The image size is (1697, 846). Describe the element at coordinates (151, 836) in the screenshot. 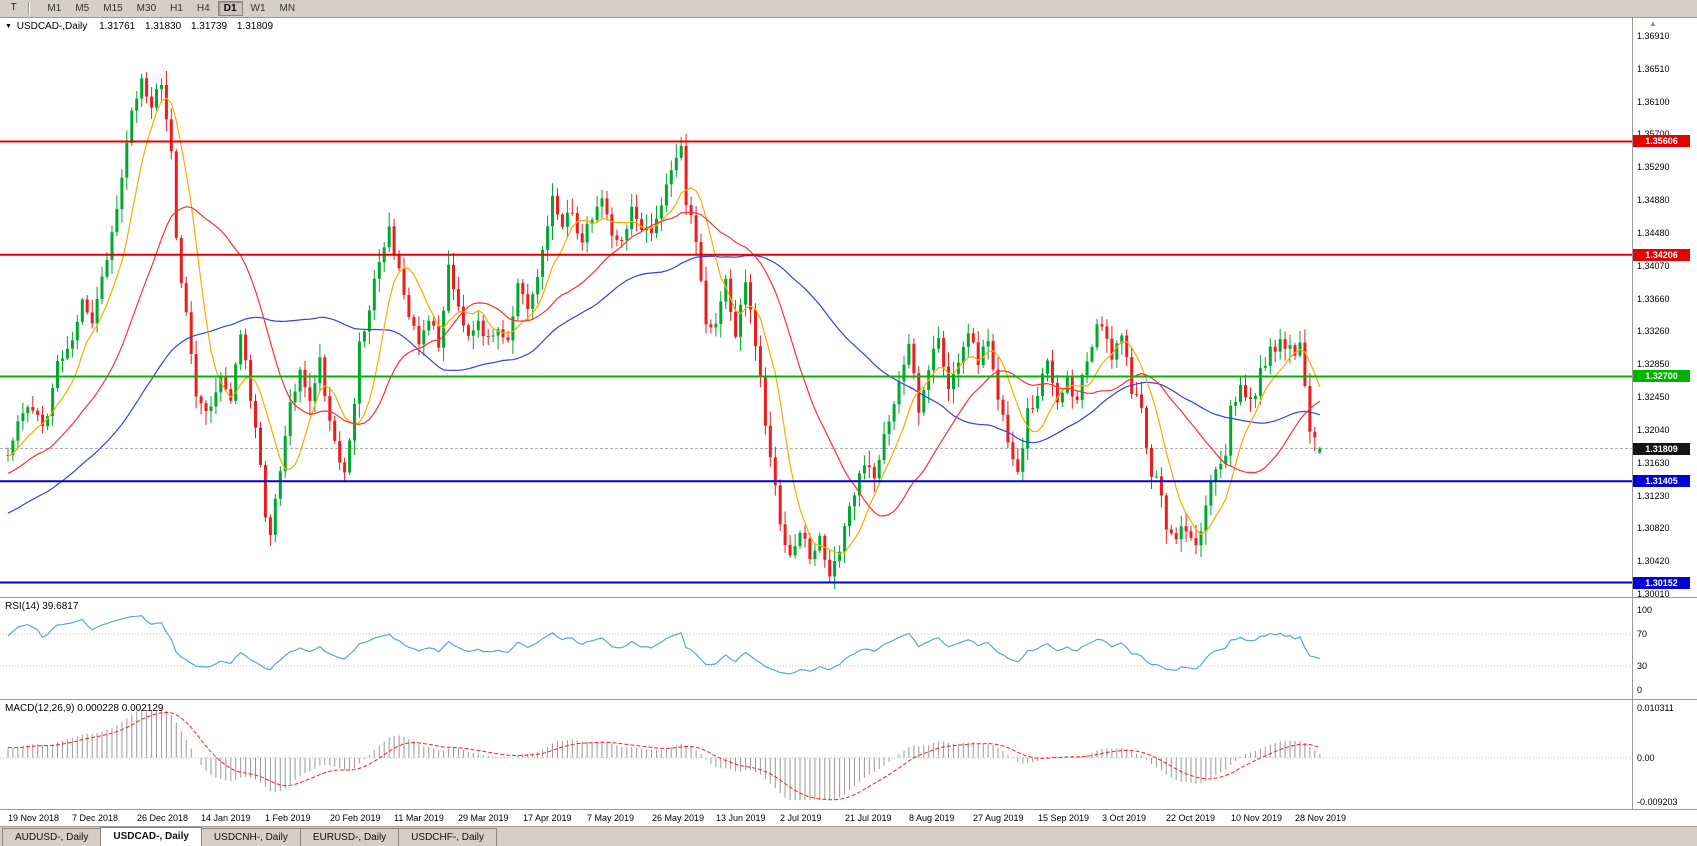

I see `tab-usdcad-daily: USDCAD-, Daily` at that location.